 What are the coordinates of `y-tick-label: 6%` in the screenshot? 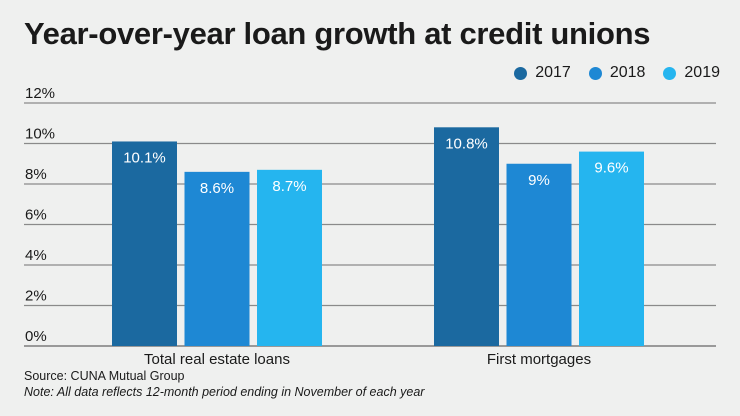 It's located at (36, 215).